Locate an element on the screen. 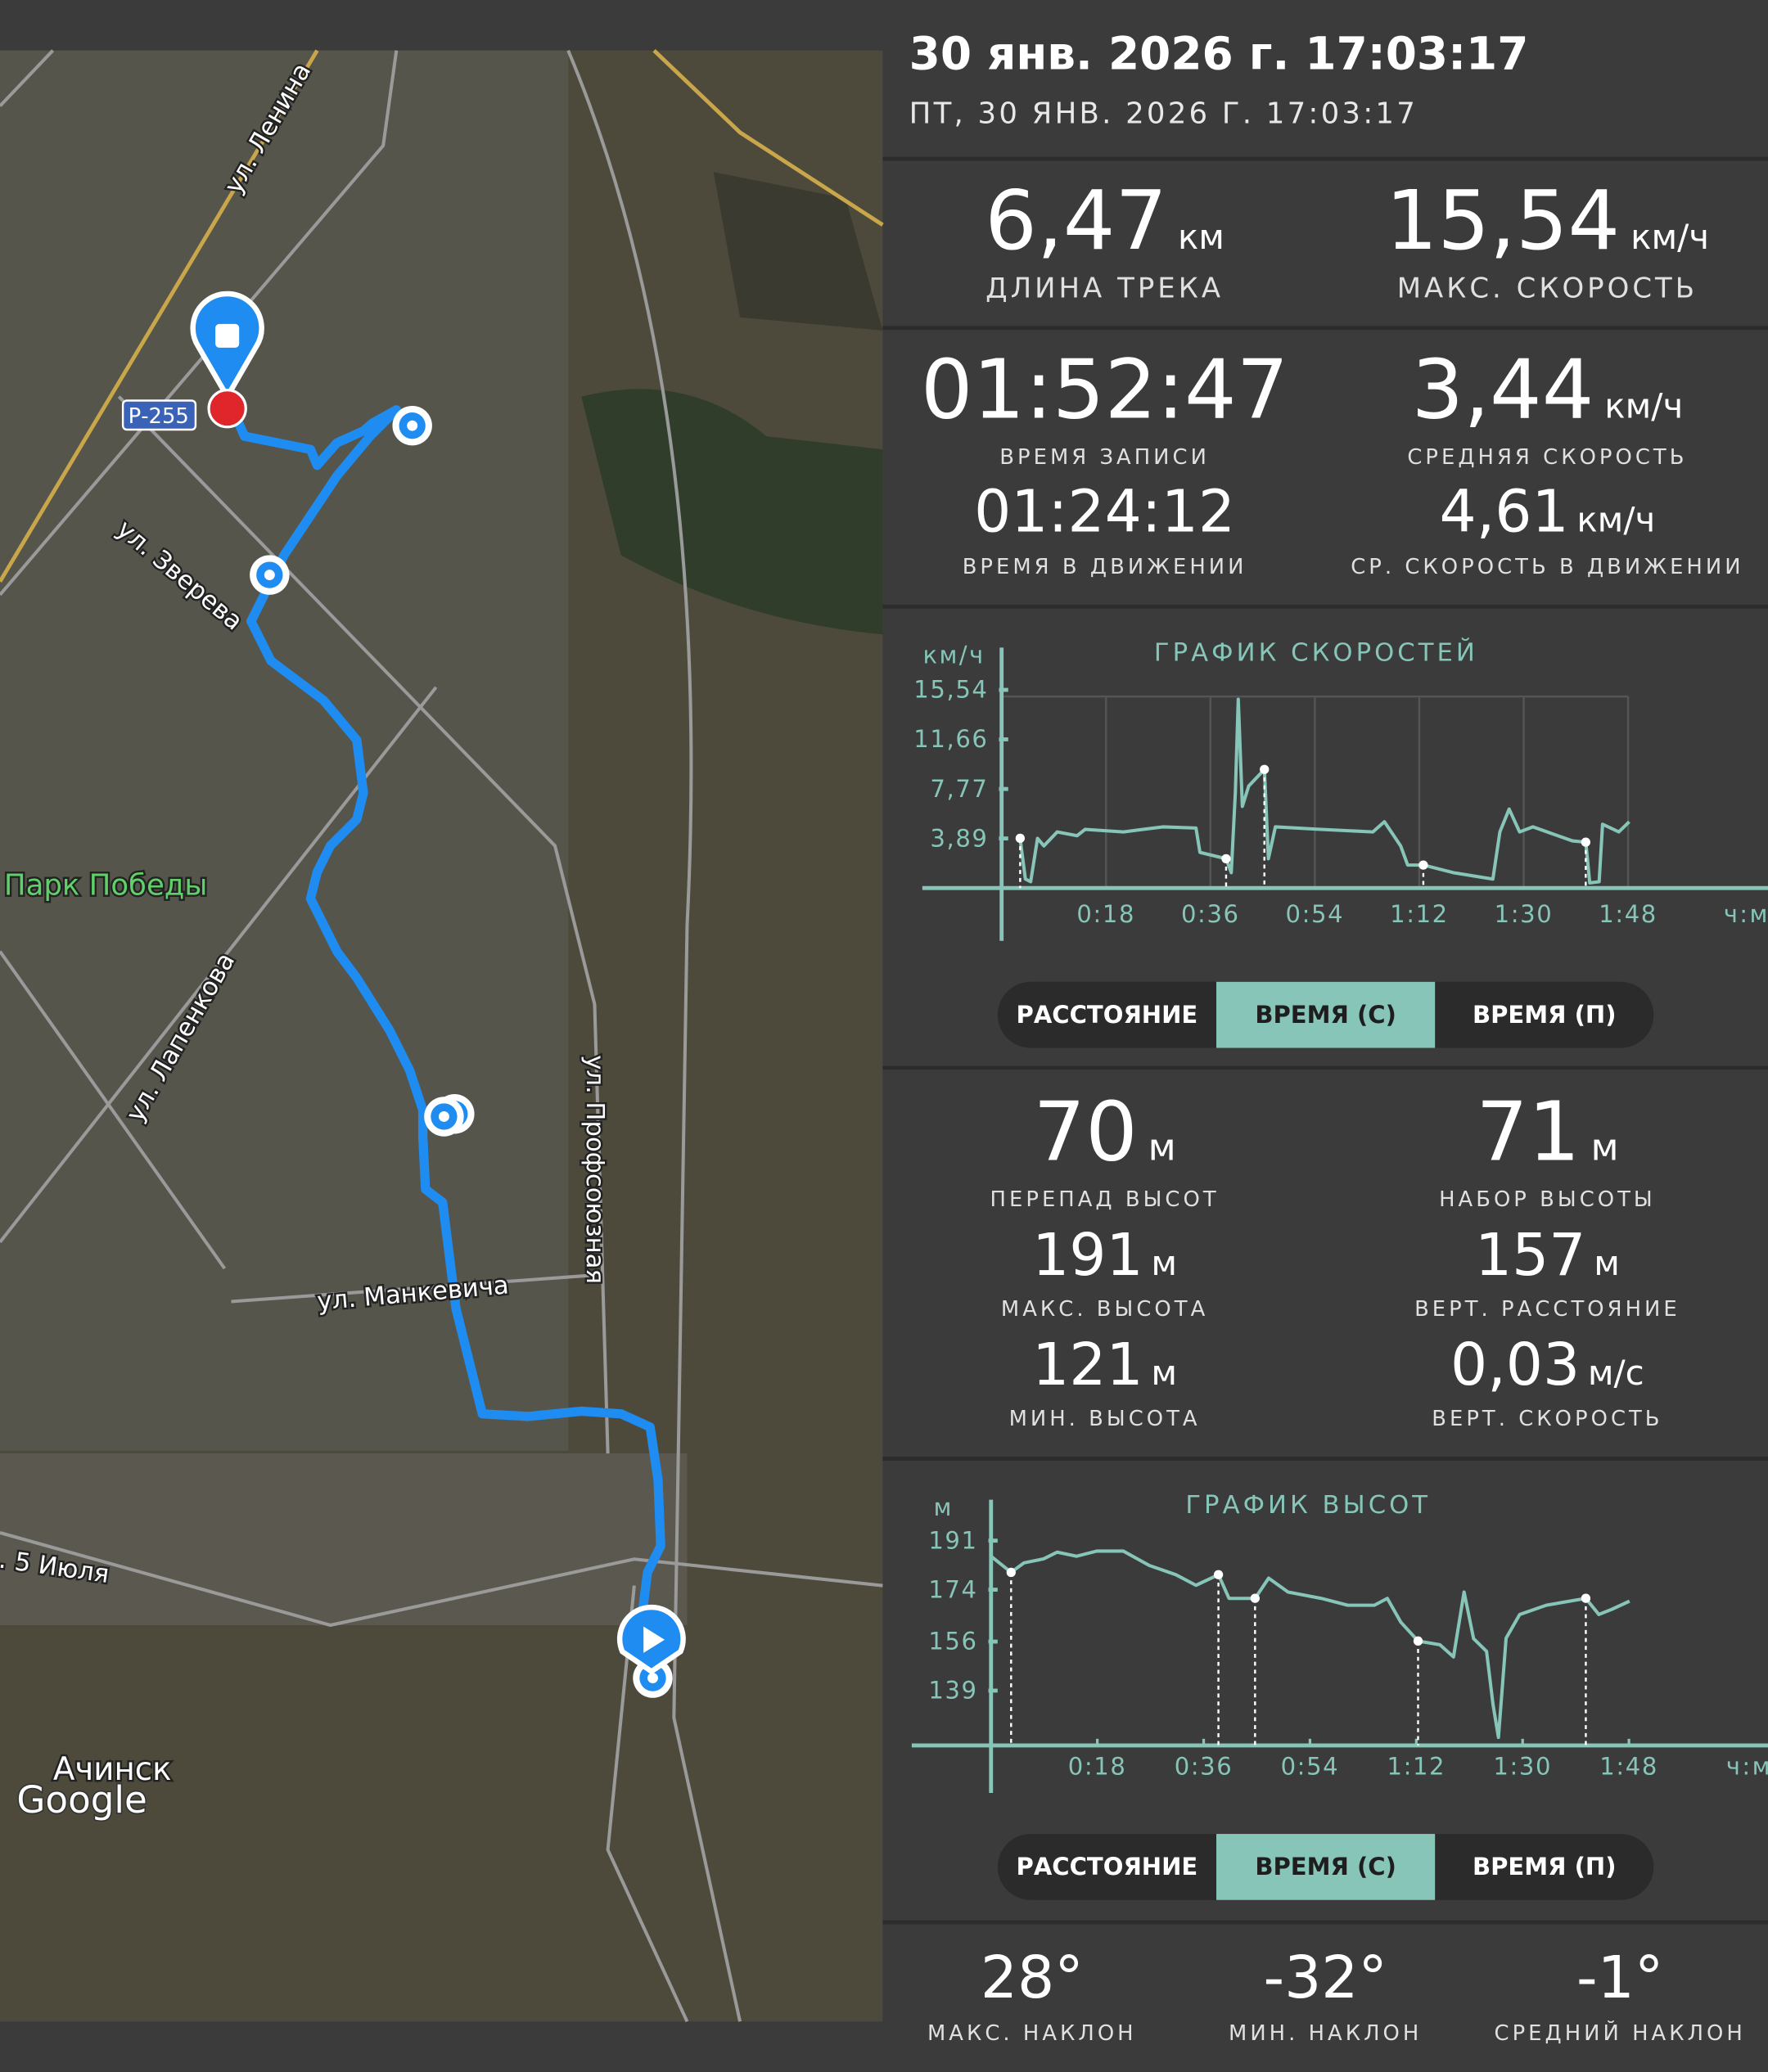 This screenshot has height=2072, width=1768. title: 30 янв. 2026 г. 17:03:17 is located at coordinates (1219, 53).